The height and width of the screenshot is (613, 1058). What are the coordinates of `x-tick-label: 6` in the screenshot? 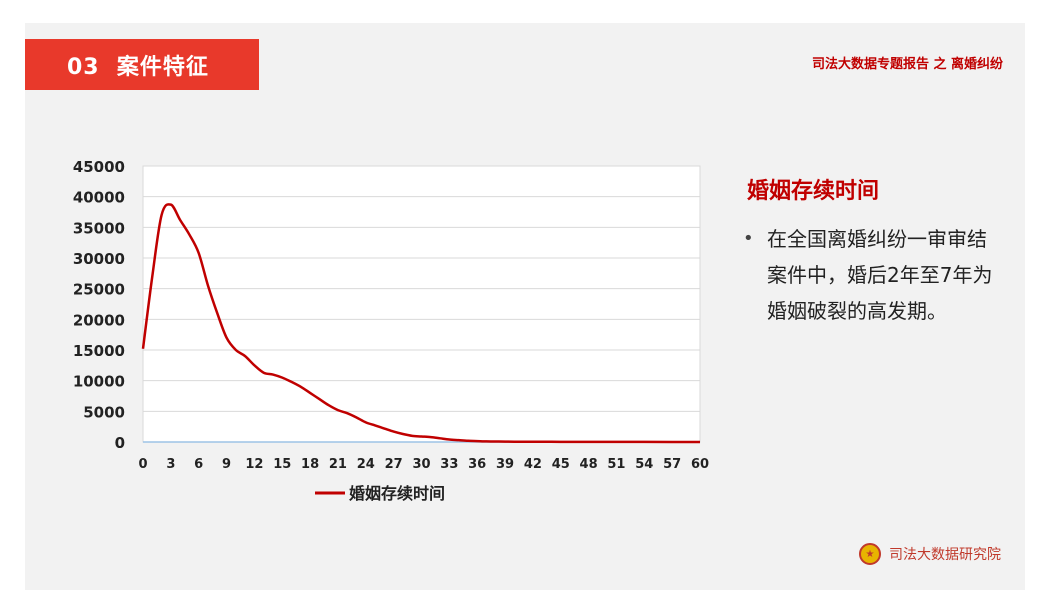 It's located at (198, 464).